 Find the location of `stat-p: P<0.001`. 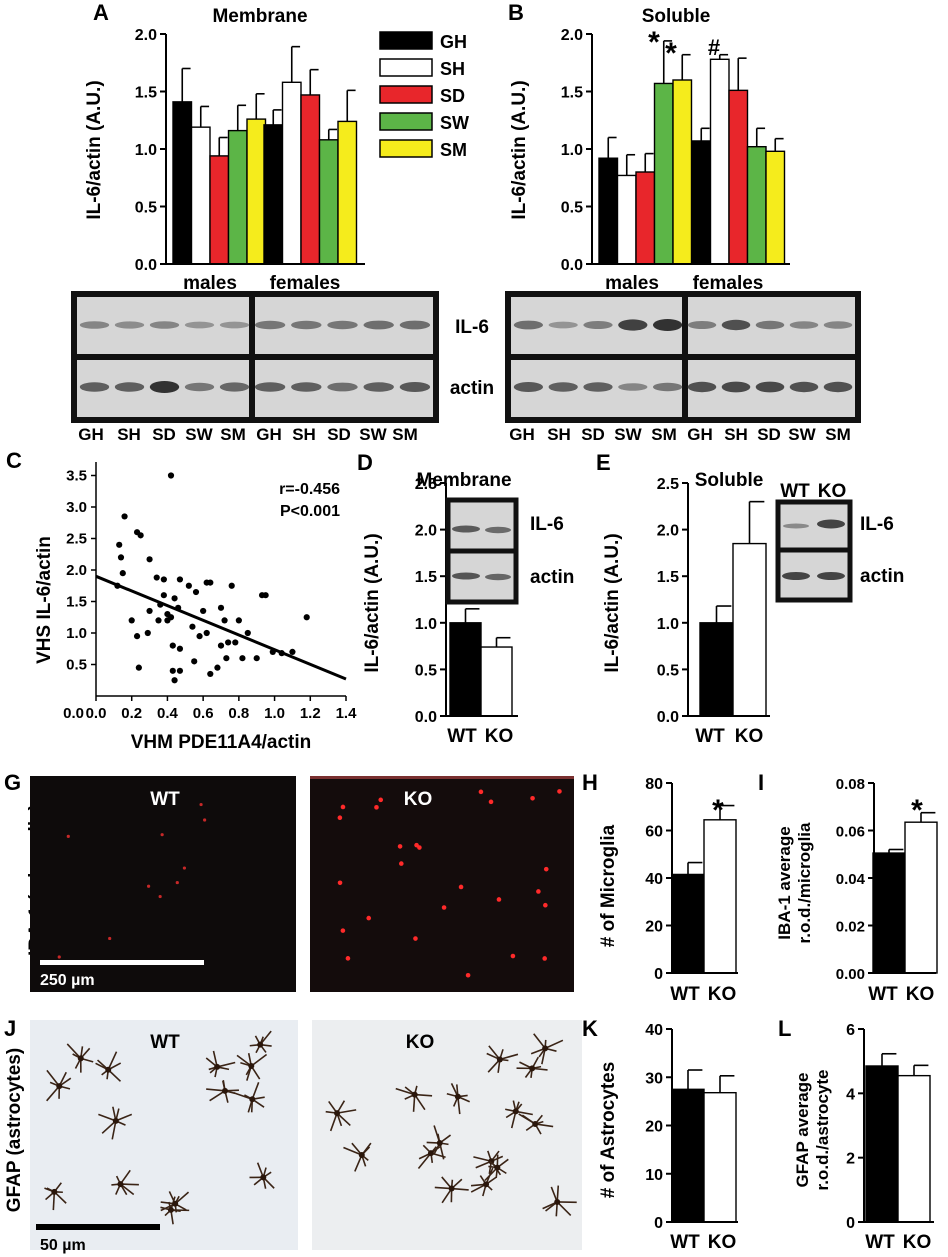

stat-p: P<0.001 is located at coordinates (310, 511).